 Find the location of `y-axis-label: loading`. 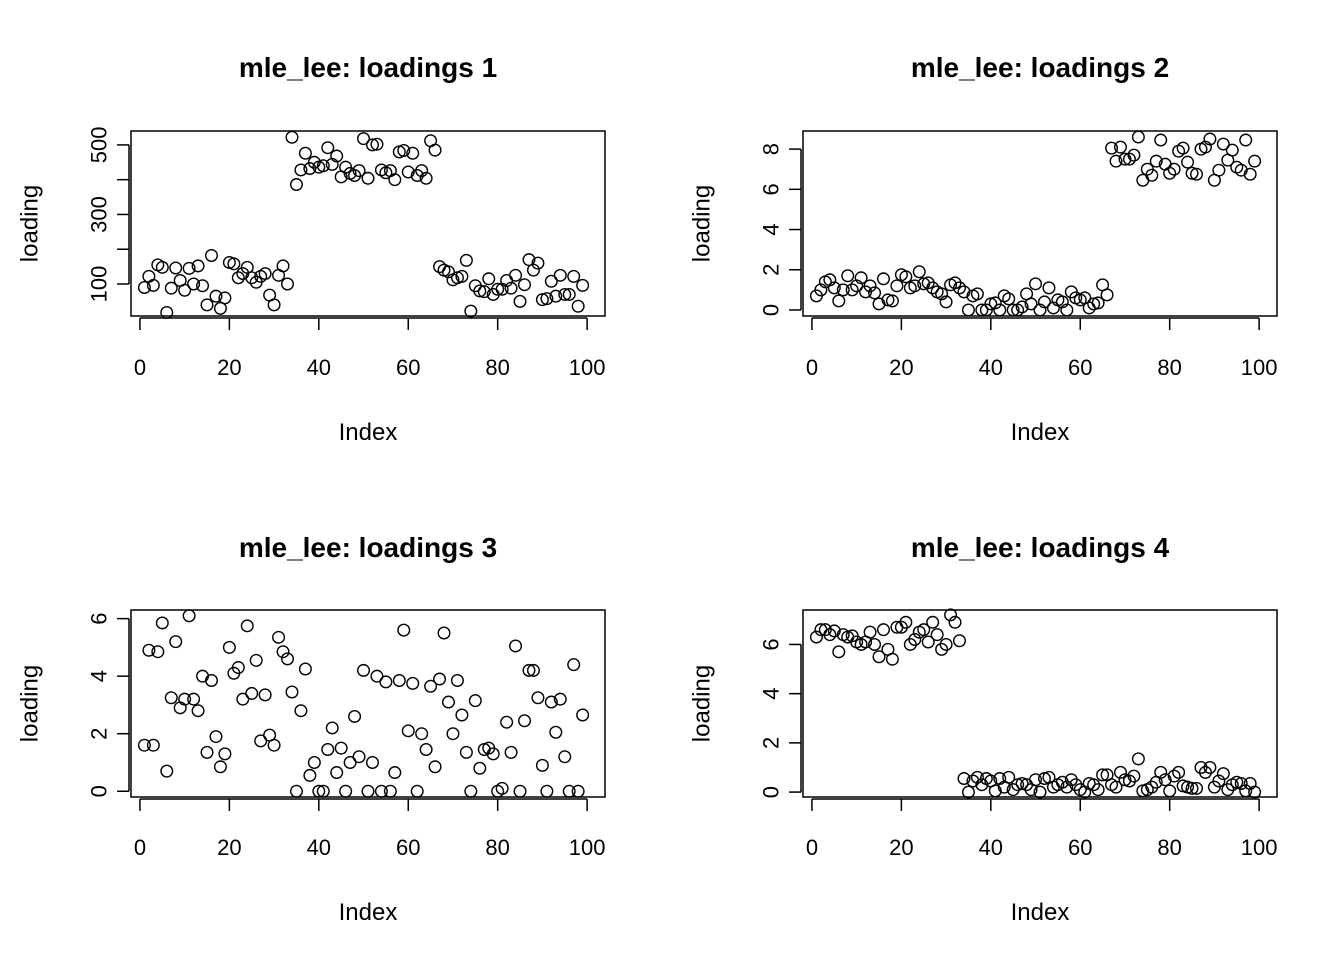

y-axis-label: loading is located at coordinates (30, 223).